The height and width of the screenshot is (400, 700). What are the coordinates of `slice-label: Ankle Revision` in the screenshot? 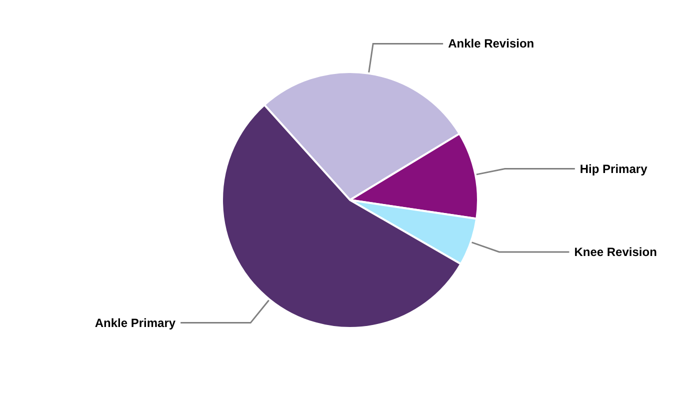 It's located at (491, 43).